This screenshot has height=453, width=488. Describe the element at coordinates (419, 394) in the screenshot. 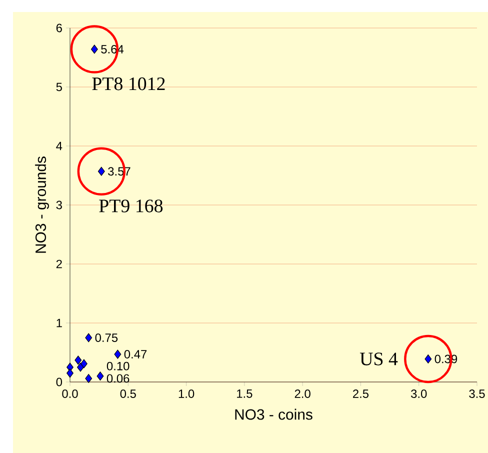

I see `x-tick-label: 3.0` at that location.